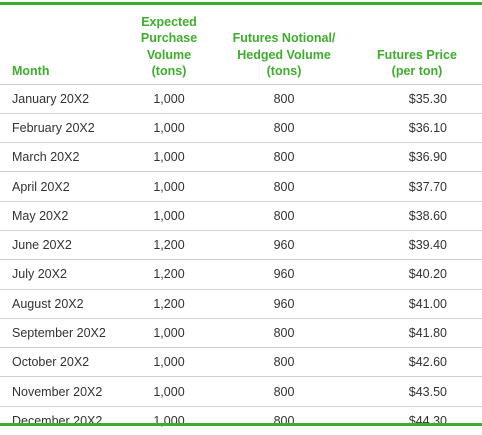 This screenshot has width=482, height=435. Describe the element at coordinates (61, 362) in the screenshot. I see `cell-month: October 20X2` at that location.